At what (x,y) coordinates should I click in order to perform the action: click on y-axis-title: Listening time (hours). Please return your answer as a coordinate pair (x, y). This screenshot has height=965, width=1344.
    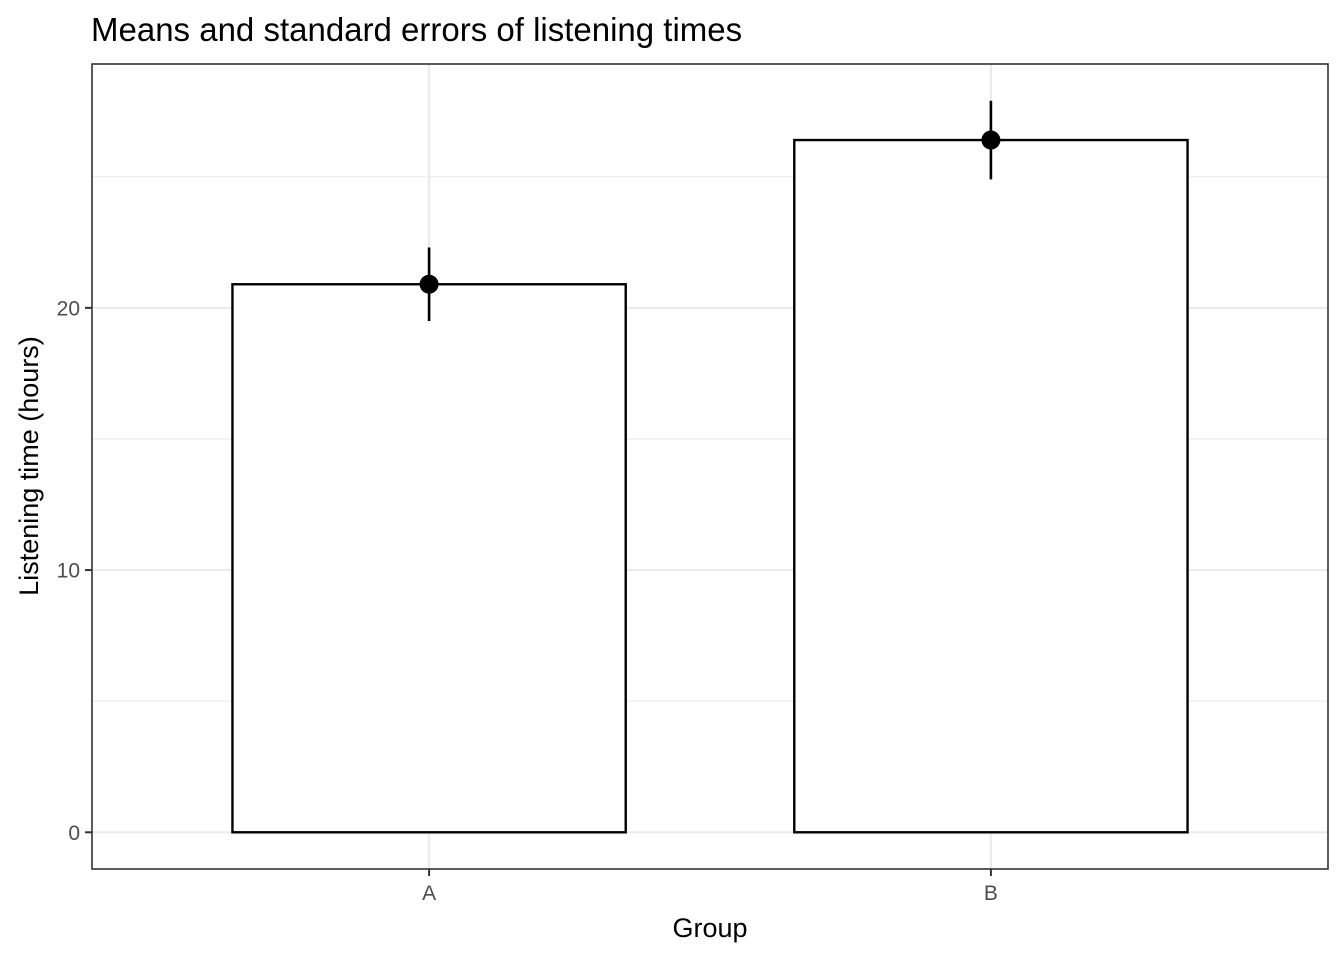
    Looking at the image, I should click on (29, 466).